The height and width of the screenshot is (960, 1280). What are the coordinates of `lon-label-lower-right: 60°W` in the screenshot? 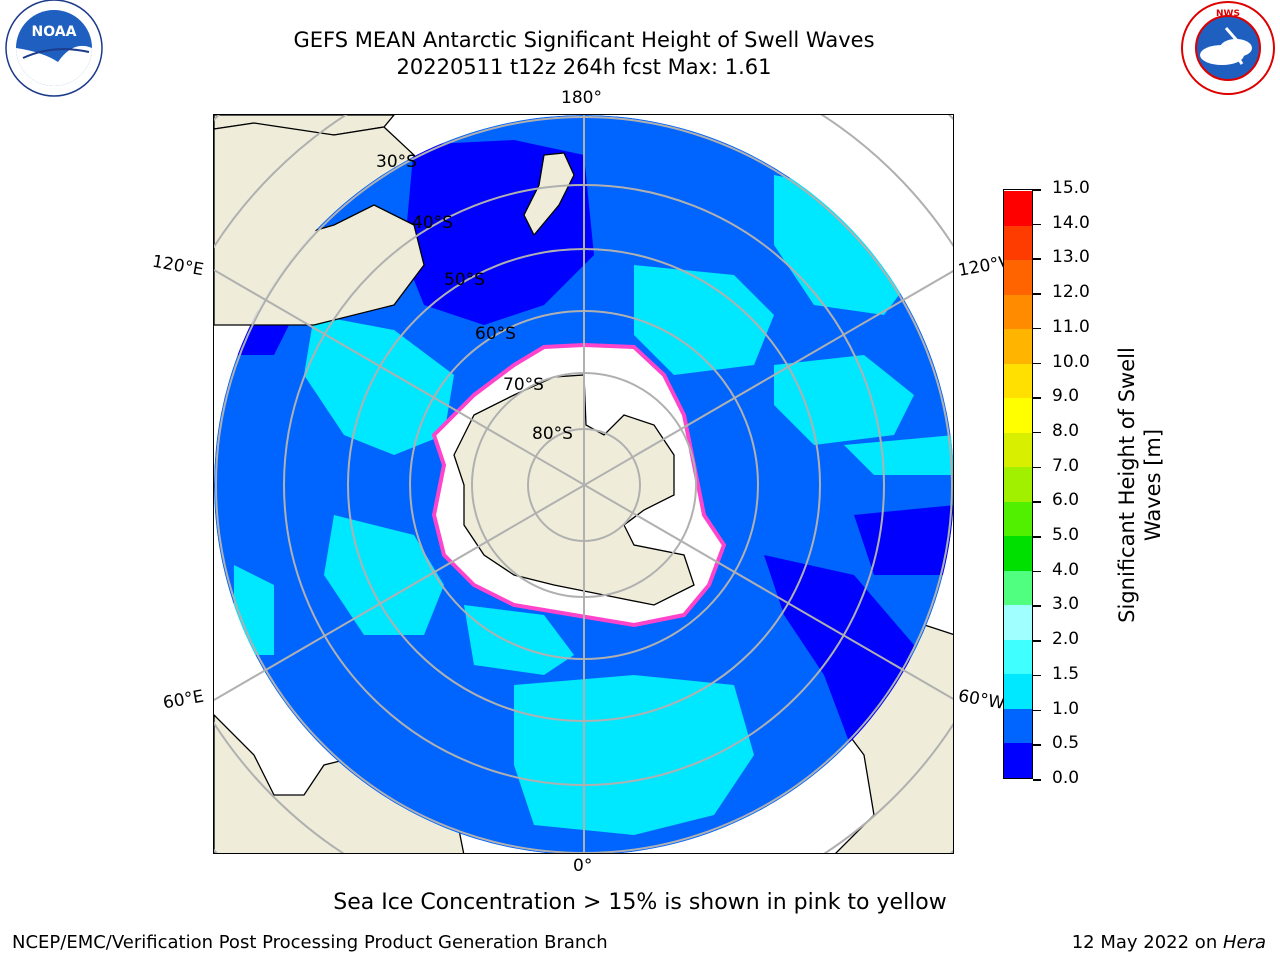 It's located at (981, 700).